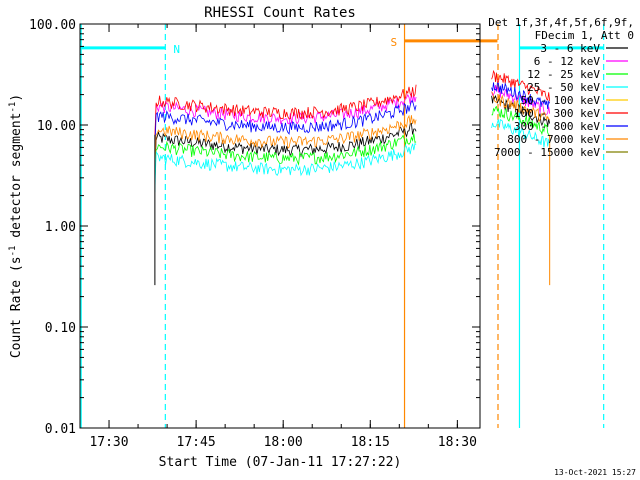 The width and height of the screenshot is (640, 480). What do you see at coordinates (584, 35) in the screenshot?
I see `legend-title-line-2: FDecim 1, Att 0` at bounding box center [584, 35].